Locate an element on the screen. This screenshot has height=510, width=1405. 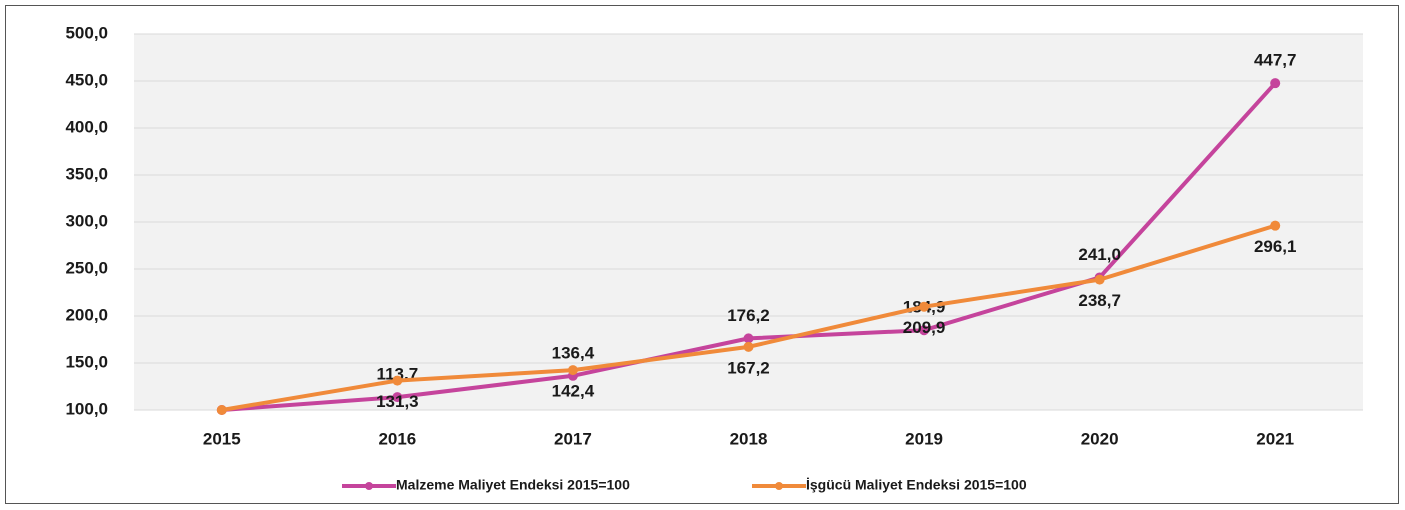
data-label: 167,2 is located at coordinates (748, 367).